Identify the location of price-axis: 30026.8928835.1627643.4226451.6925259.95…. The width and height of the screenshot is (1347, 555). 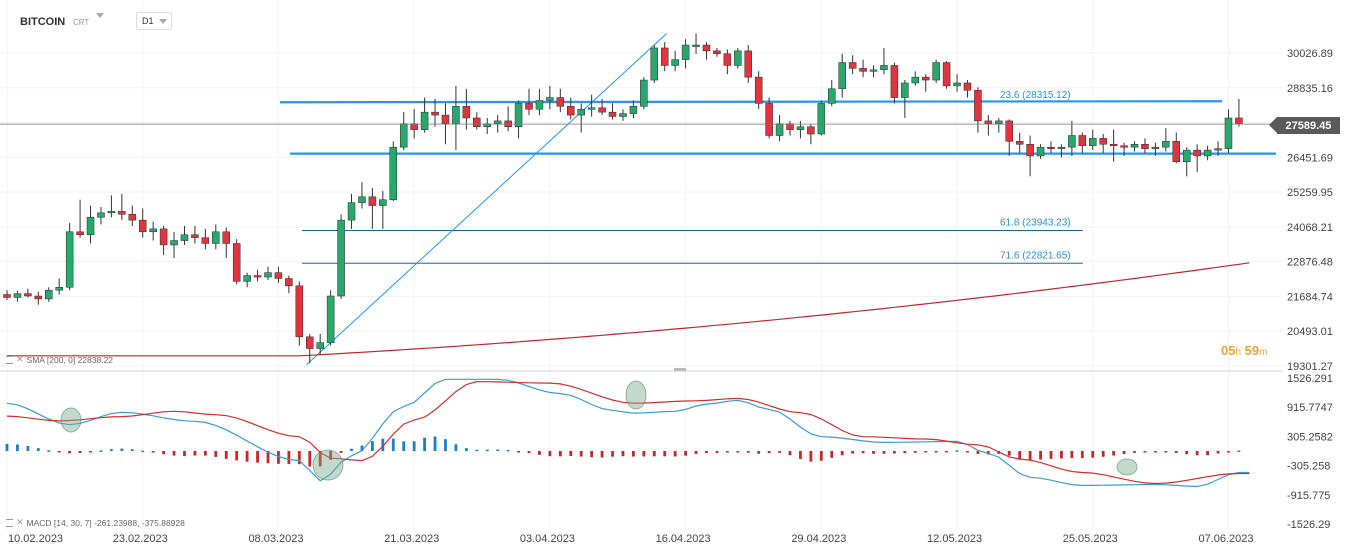
(1310, 210).